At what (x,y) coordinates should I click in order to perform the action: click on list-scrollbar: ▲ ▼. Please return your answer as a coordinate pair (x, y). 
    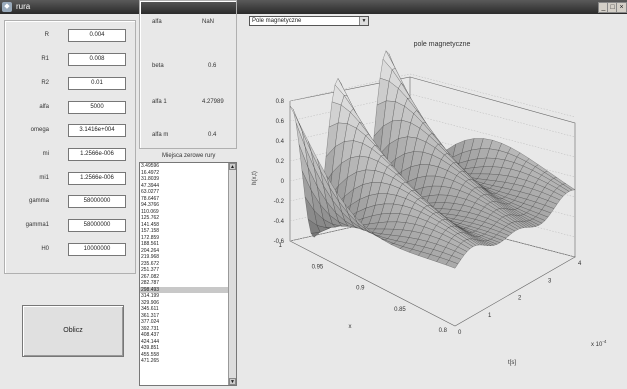
    Looking at the image, I should click on (232, 274).